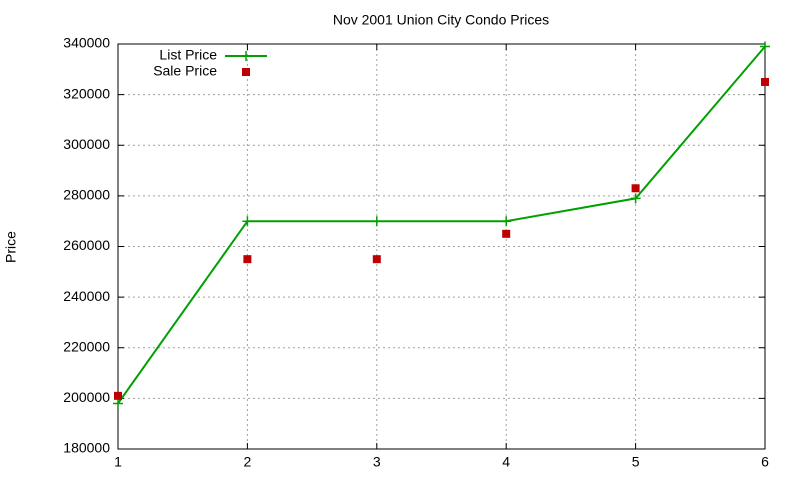  What do you see at coordinates (86, 144) in the screenshot?
I see `y-tick-label: 300000` at bounding box center [86, 144].